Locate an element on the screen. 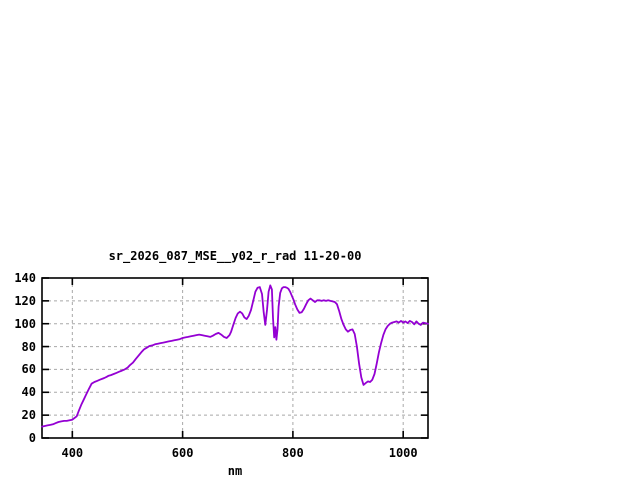 Image resolution: width=640 pixels, height=480 pixels. y-tick-label: 20 is located at coordinates (28, 415).